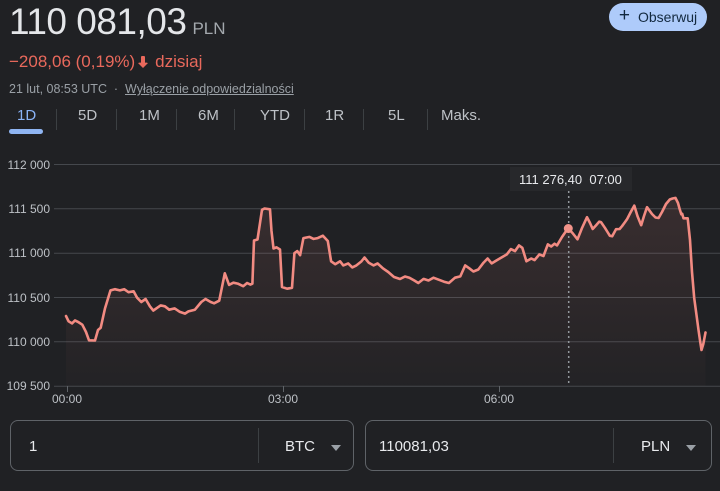  What do you see at coordinates (570, 179) in the screenshot?
I see `svg-text: 111 276,40 07:00` at bounding box center [570, 179].